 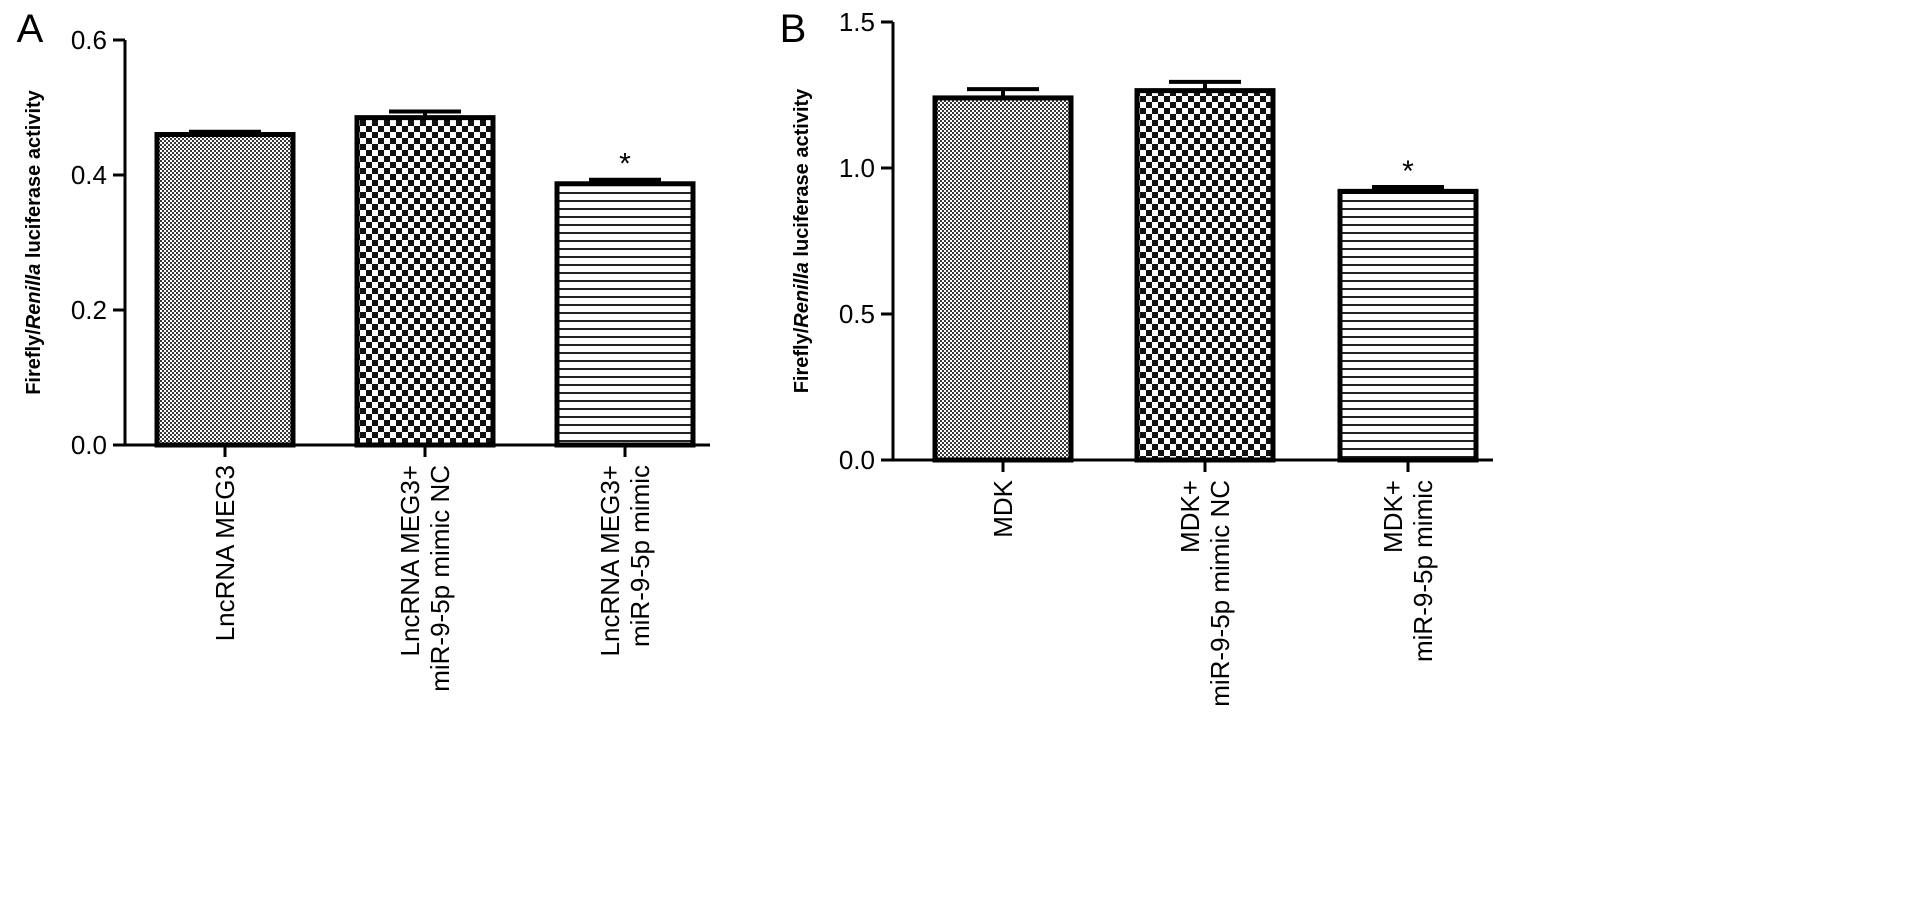 I want to click on x-category-label: LncRNA MEG3, so click(x=225, y=553).